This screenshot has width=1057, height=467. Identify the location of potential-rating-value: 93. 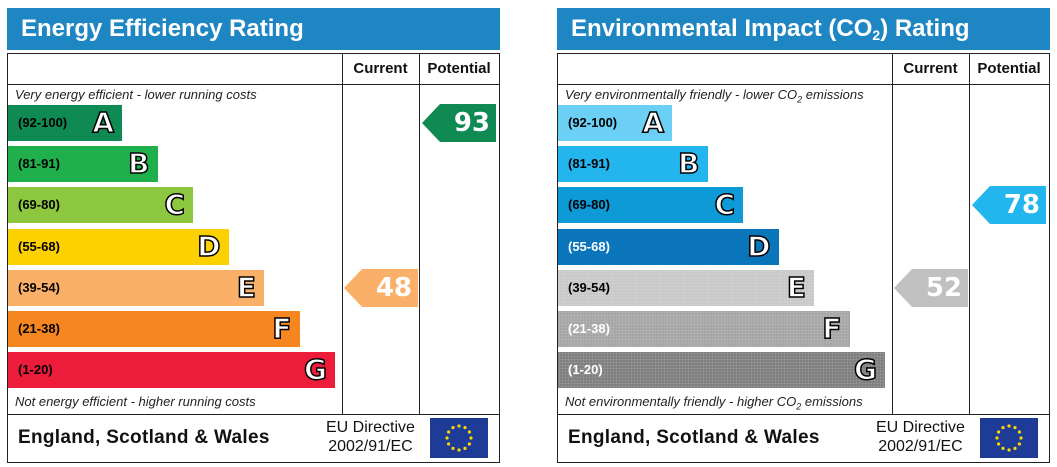
(471, 123).